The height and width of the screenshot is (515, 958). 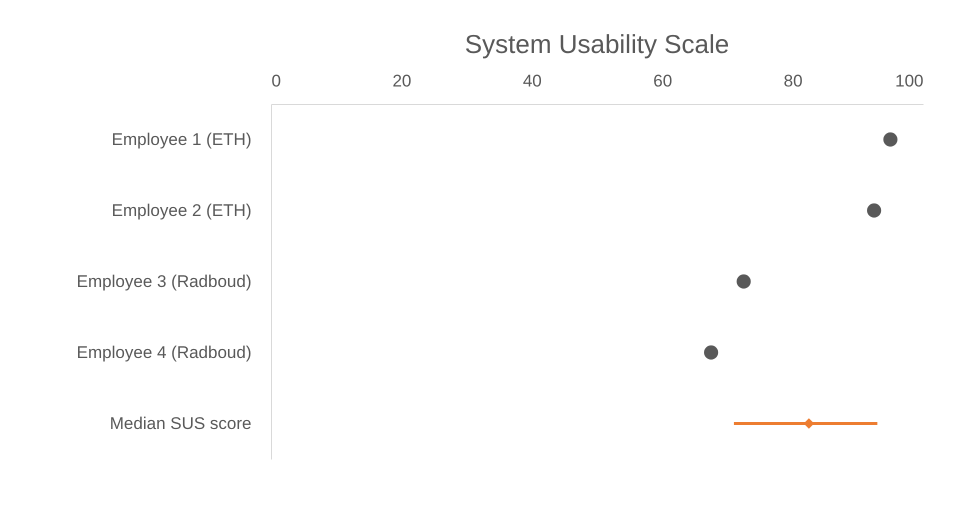 I want to click on x-tick-label: 20, so click(x=402, y=81).